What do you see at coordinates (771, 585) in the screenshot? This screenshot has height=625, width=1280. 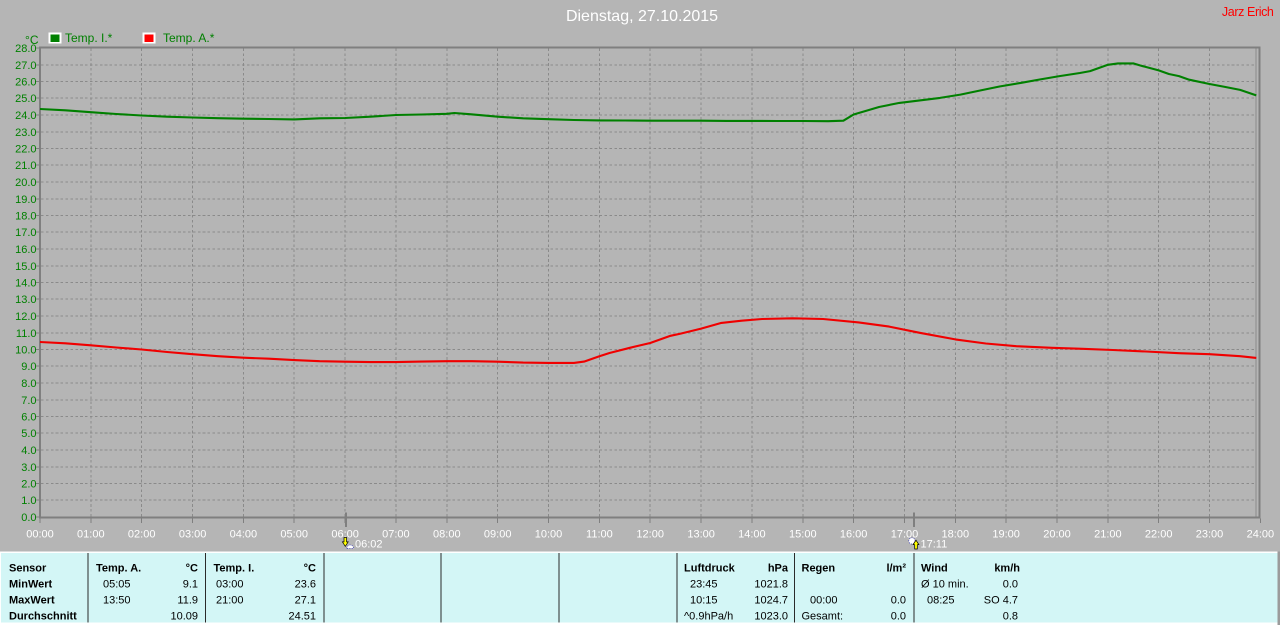 I see `svg-text: 1021.8` at bounding box center [771, 585].